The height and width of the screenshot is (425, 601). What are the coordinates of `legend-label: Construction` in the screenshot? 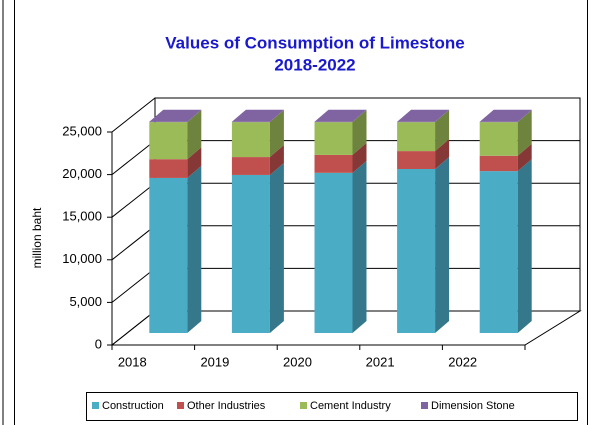 It's located at (133, 406).